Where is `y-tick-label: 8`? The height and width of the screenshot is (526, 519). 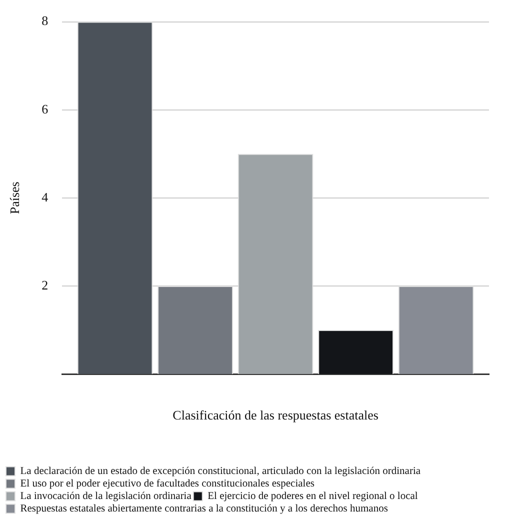 y-tick-label: 8 is located at coordinates (45, 20).